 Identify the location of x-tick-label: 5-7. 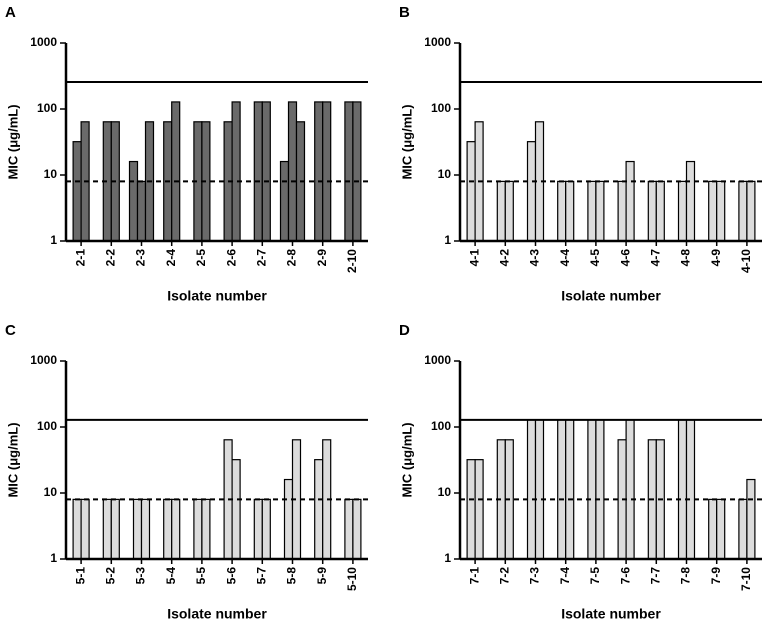
(261, 576).